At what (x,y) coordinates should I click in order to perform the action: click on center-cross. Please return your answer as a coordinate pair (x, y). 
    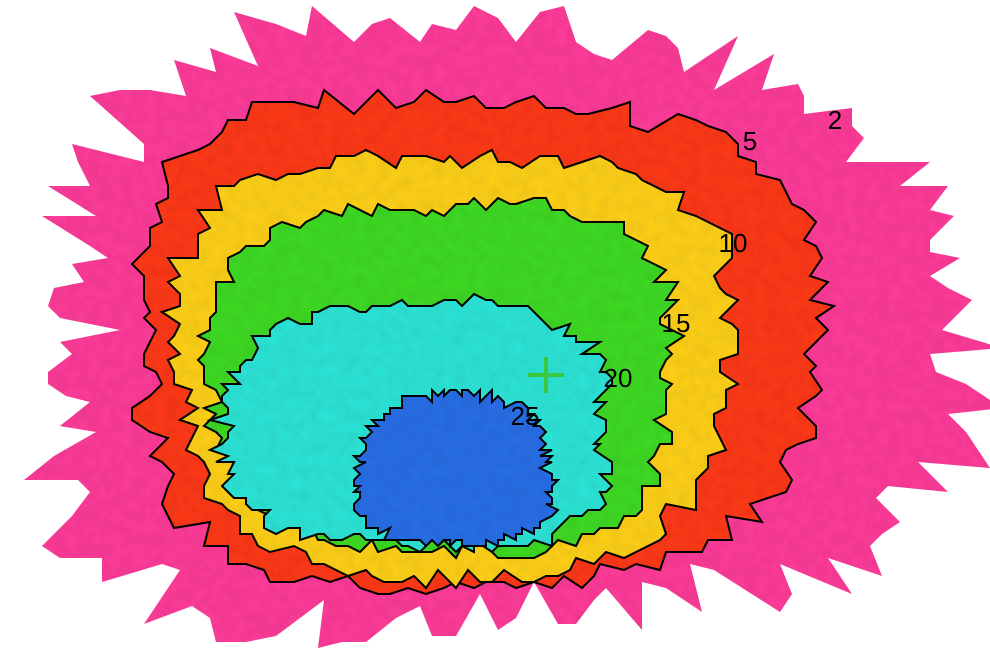
    Looking at the image, I should click on (546, 375).